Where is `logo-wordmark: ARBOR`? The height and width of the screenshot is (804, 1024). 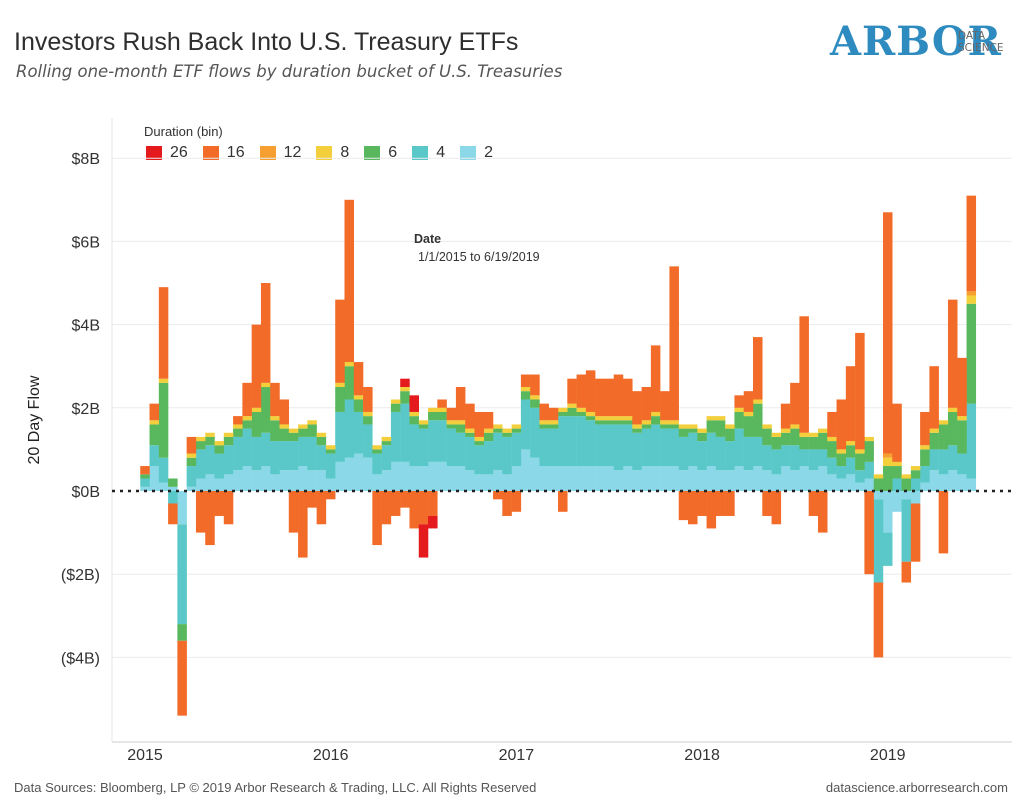
logo-wordmark: ARBOR is located at coordinates (916, 41).